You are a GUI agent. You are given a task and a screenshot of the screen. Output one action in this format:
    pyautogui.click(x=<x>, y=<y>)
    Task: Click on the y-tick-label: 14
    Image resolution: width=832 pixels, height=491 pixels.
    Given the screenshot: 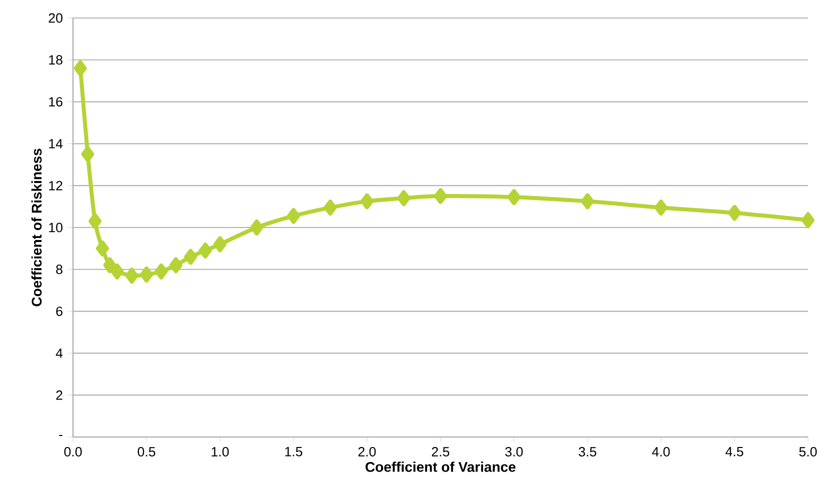 What is the action you would take?
    pyautogui.click(x=56, y=143)
    